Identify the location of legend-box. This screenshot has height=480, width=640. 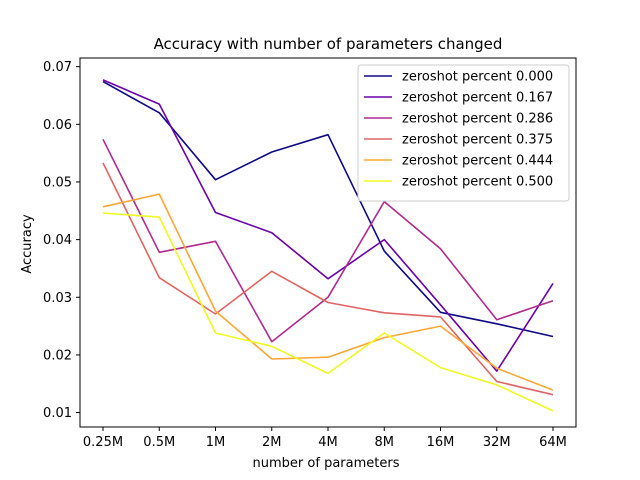
(463, 133).